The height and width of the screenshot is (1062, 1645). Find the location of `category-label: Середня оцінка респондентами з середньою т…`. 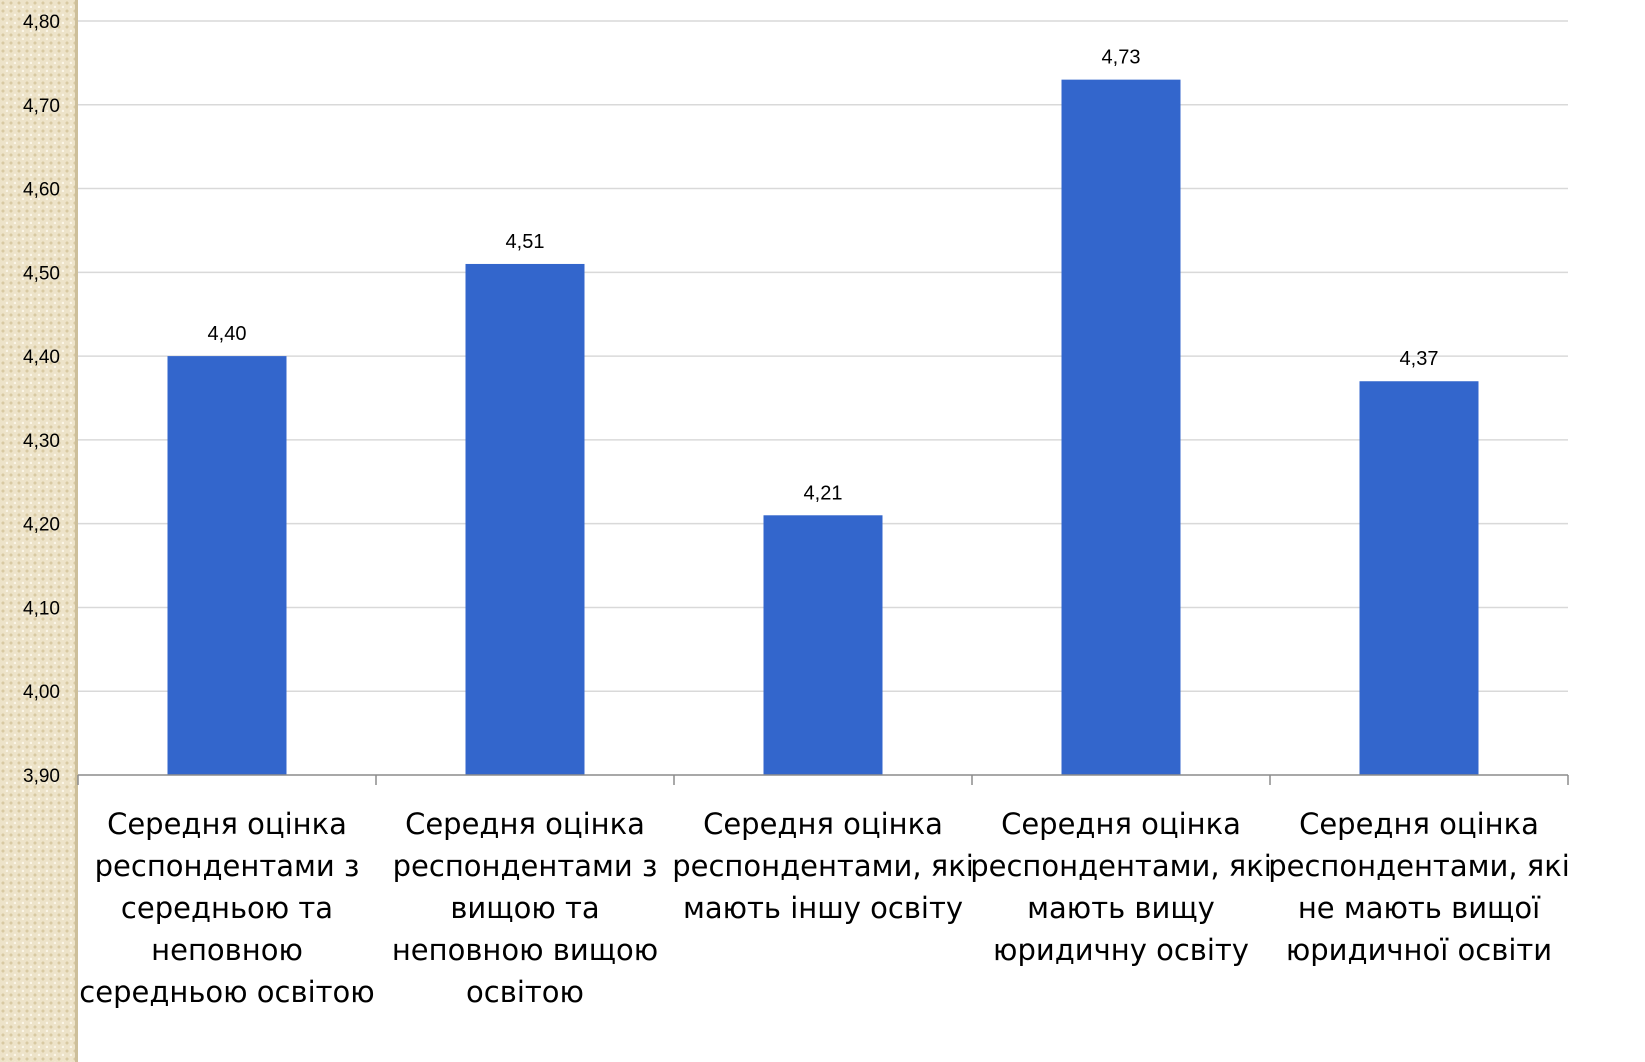

category-label: Середня оцінка респондентами з середньою т… is located at coordinates (226, 908).